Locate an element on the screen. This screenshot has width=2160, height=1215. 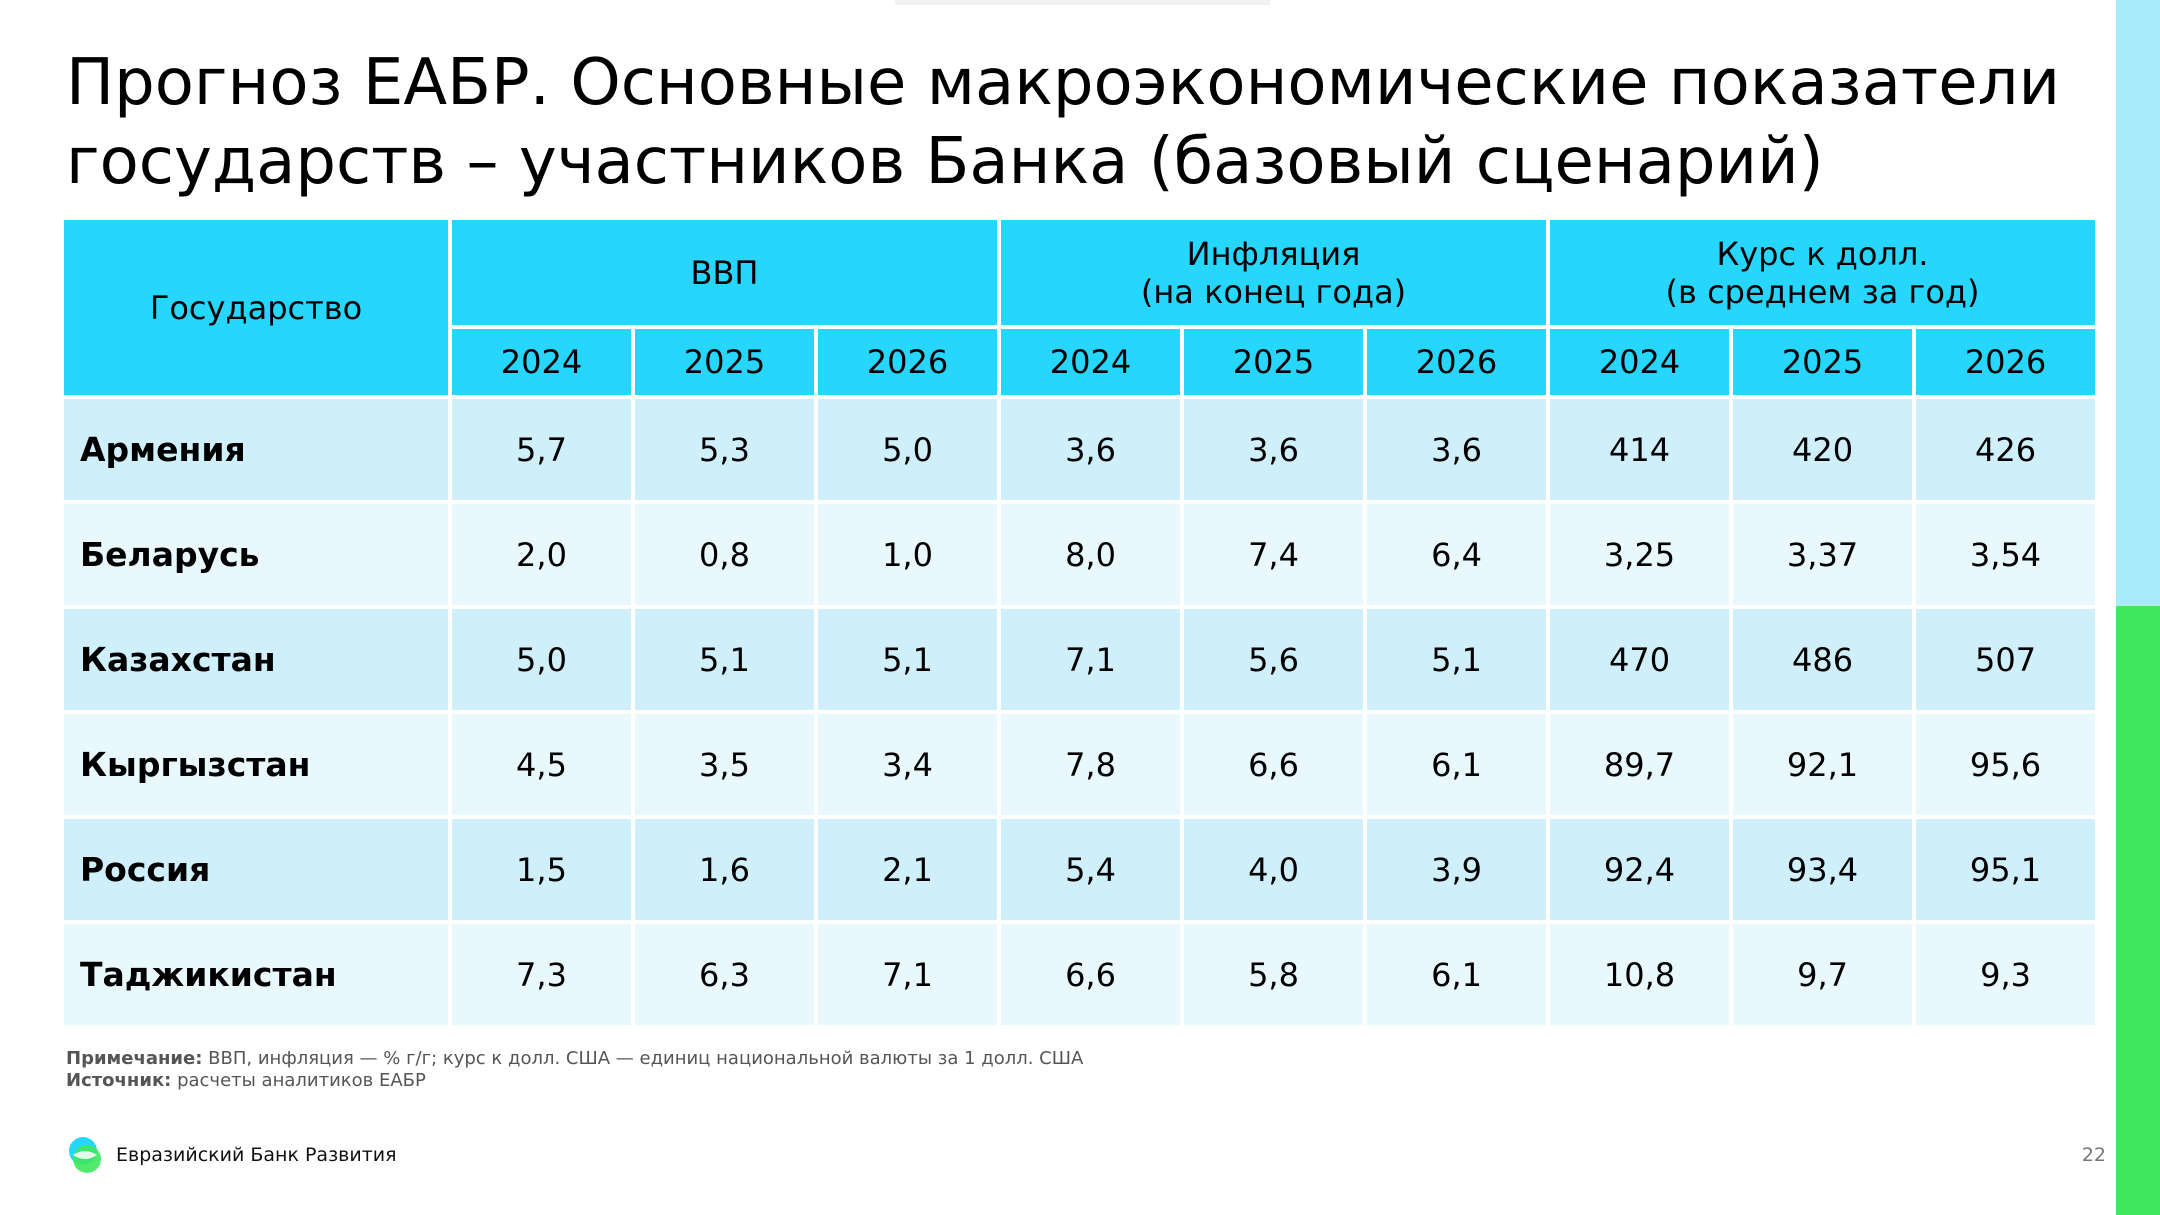
exchange-rate-2025-cell: 9,7 is located at coordinates (1823, 974).